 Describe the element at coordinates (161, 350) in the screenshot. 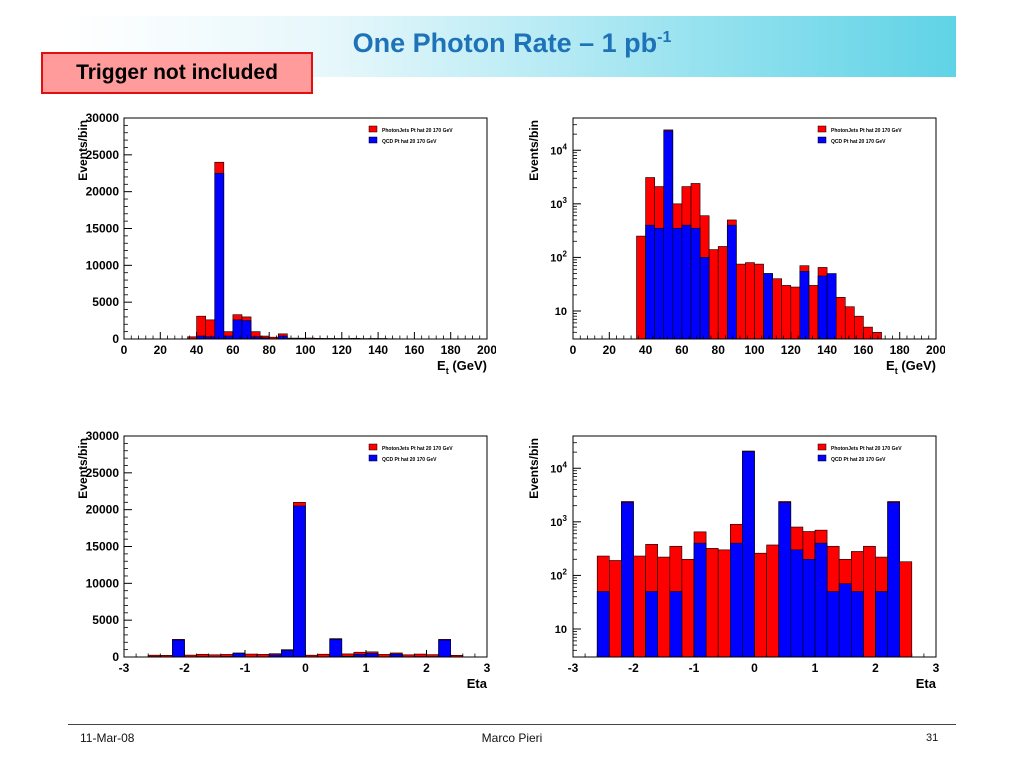

I see `x-tick-label: 20` at that location.